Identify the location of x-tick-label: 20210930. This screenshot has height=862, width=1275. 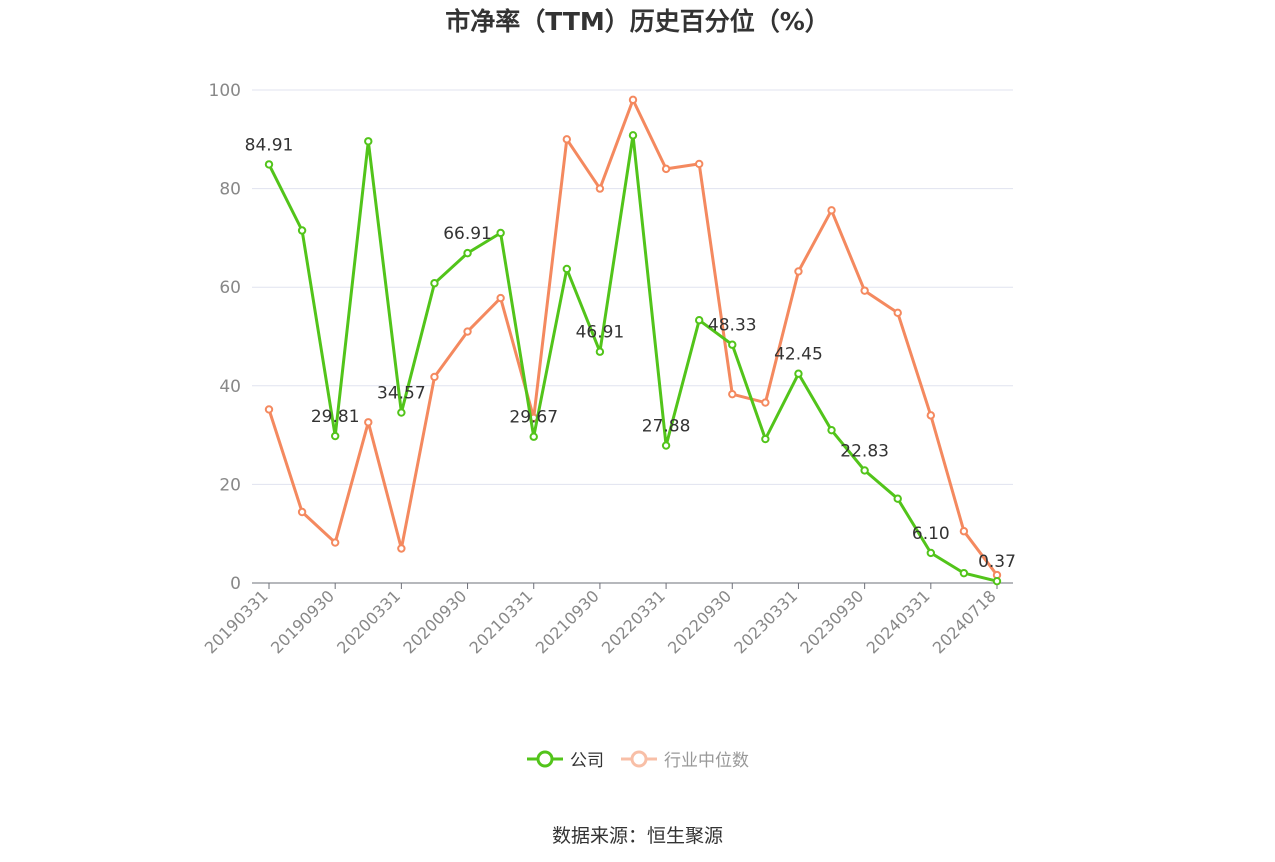
(567, 621).